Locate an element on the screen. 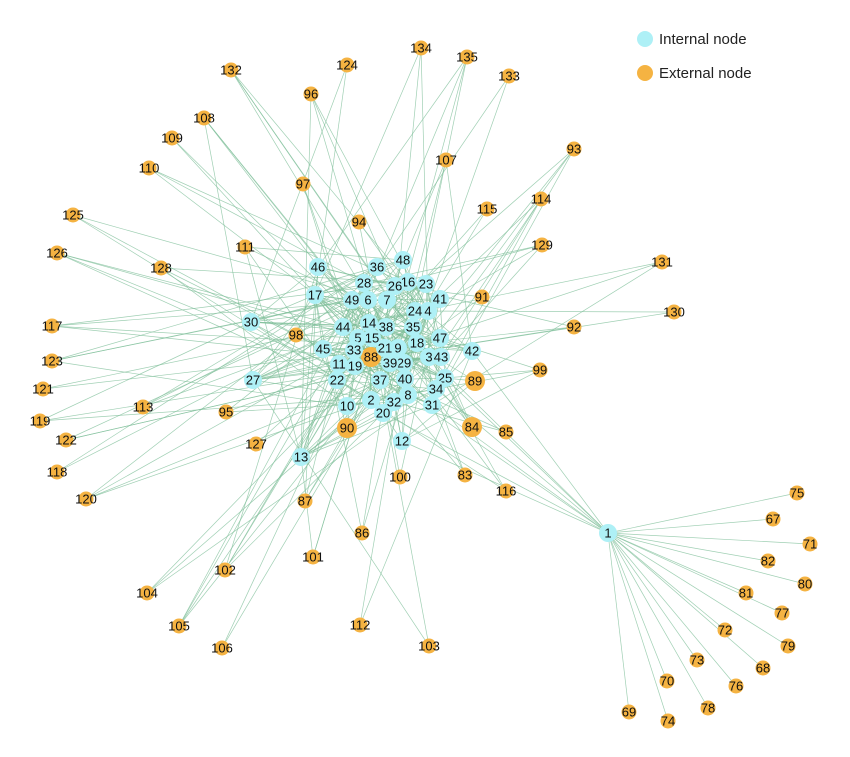  node-label: 135 is located at coordinates (467, 56).